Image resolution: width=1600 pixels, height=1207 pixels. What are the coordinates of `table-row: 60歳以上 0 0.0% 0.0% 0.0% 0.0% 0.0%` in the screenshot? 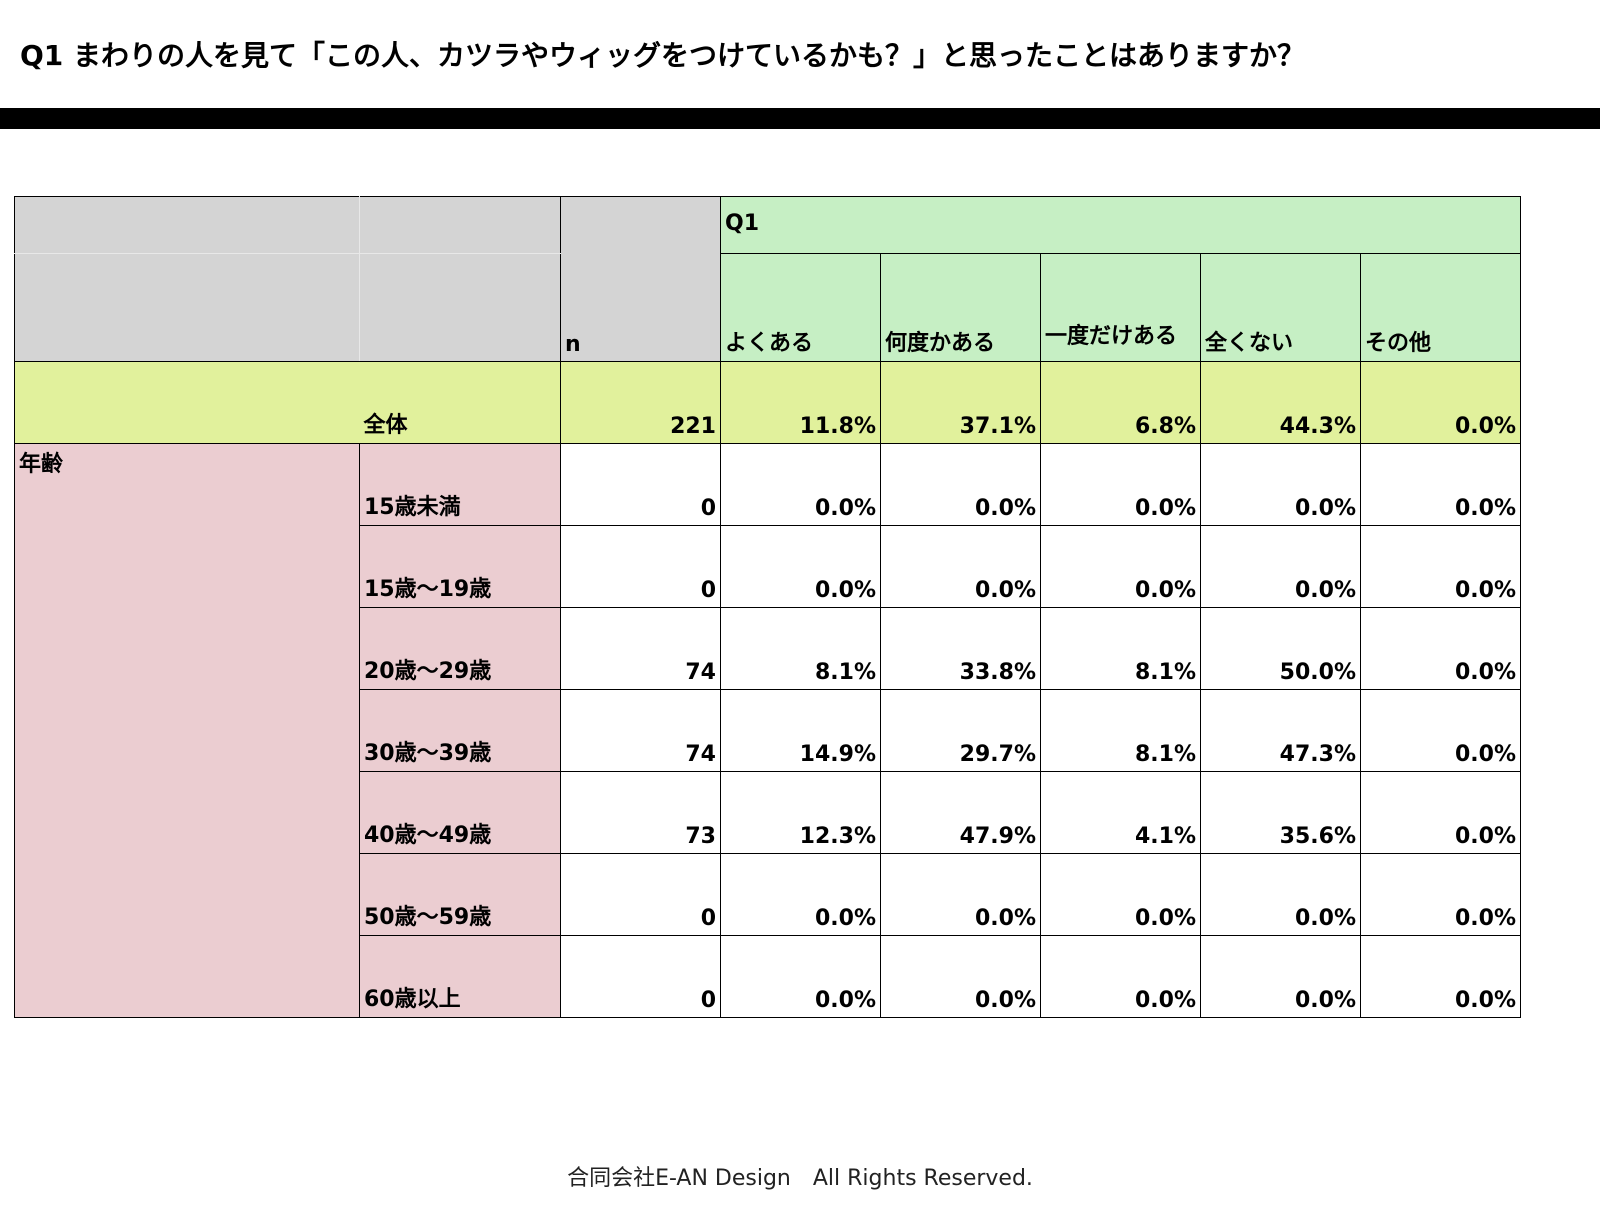 It's located at (768, 976).